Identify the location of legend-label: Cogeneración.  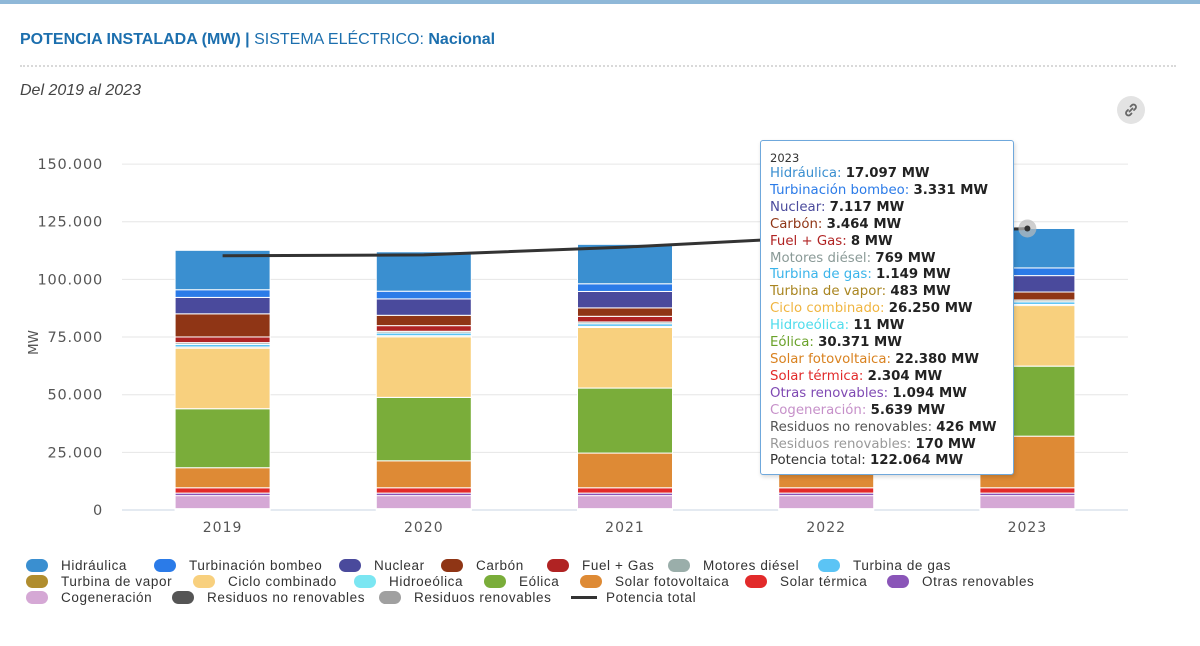
(107, 597).